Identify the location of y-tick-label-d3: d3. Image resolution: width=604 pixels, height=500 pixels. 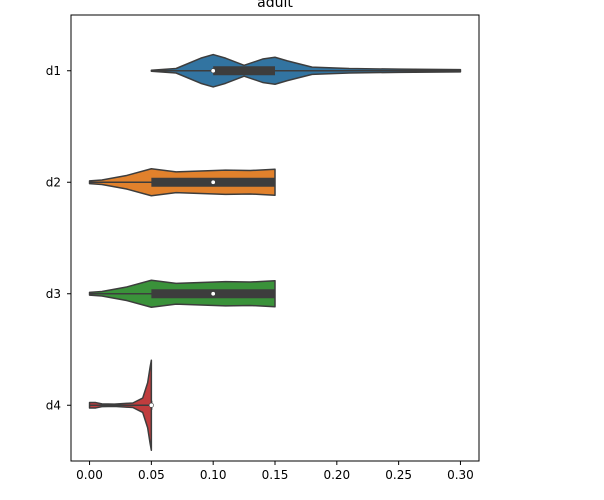
(53, 294).